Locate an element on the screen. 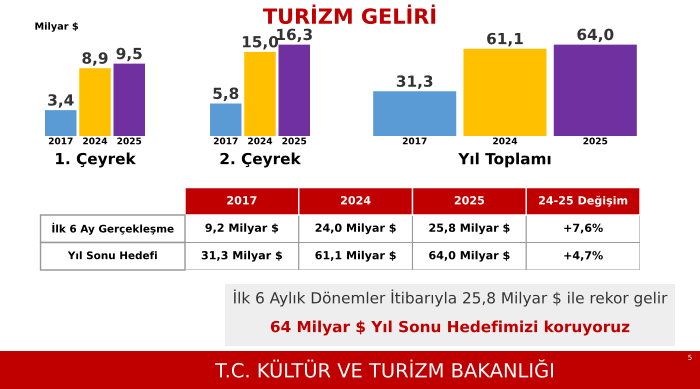  text: Yıl Toplamı is located at coordinates (504, 160).